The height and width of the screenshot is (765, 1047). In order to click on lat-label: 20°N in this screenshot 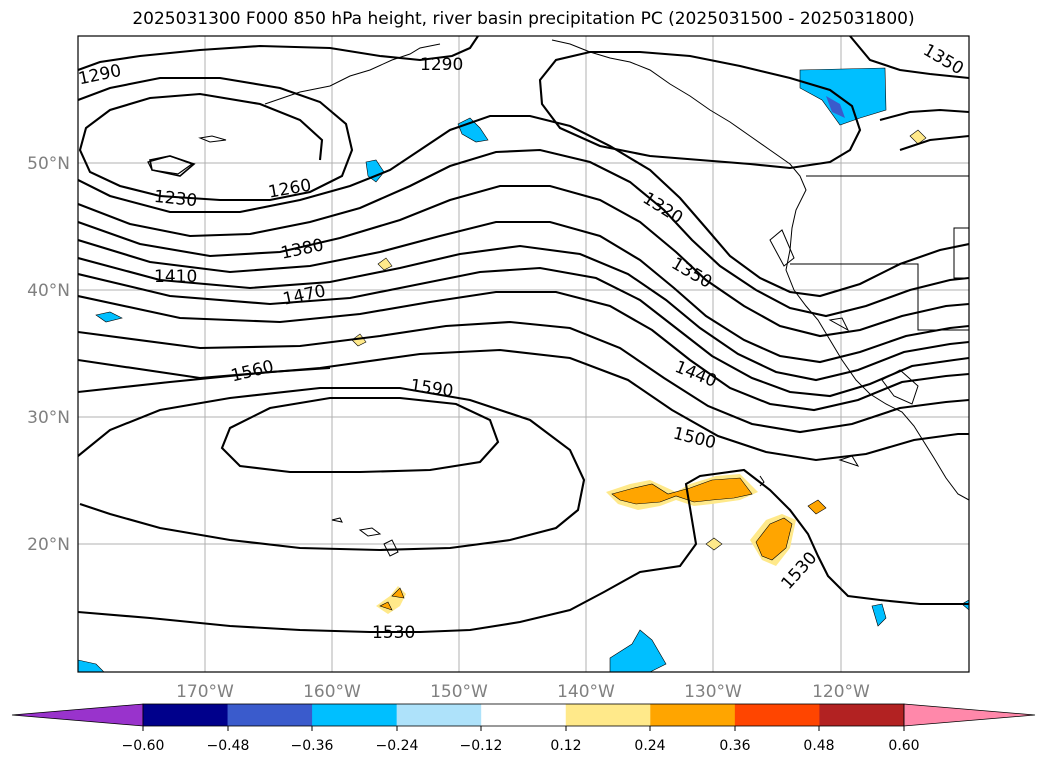, I will do `click(48, 545)`.